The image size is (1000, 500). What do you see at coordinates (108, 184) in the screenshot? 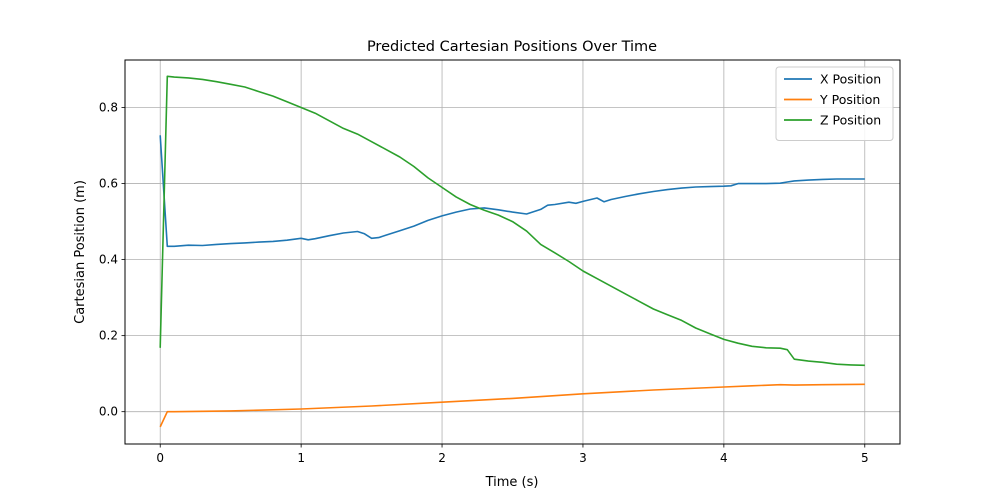
I see `y-tick-label: 0.6` at bounding box center [108, 184].